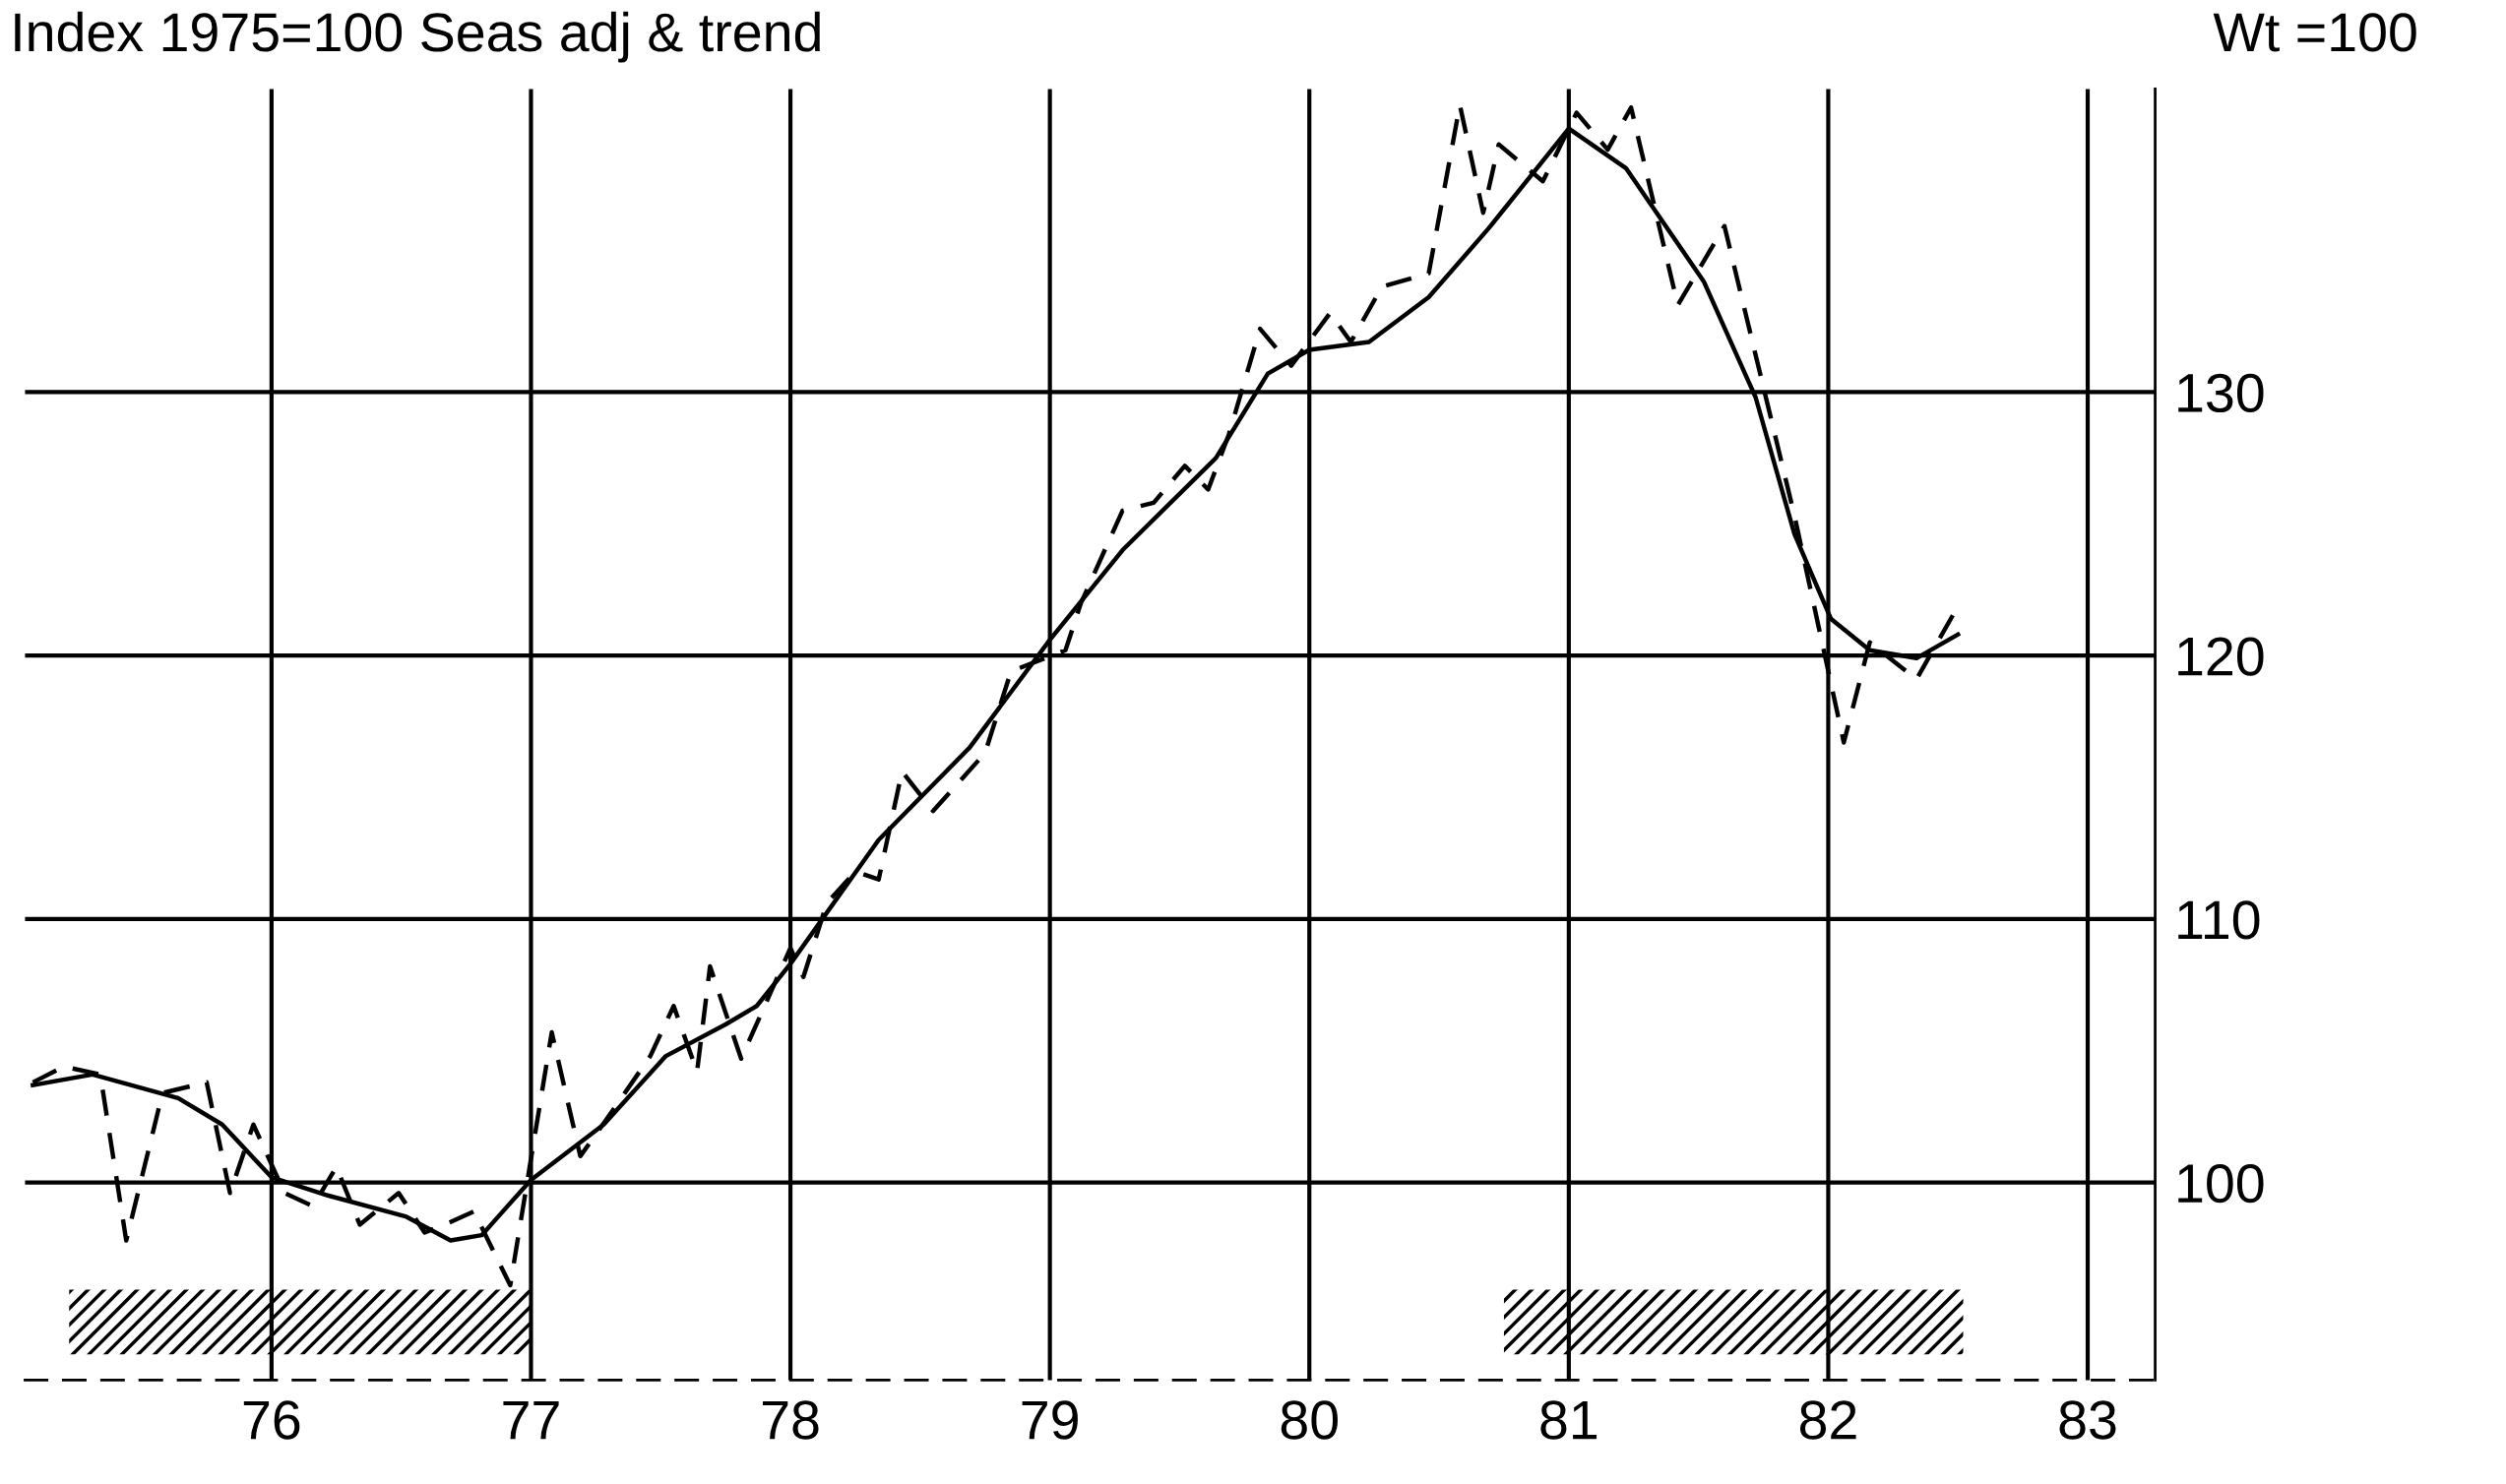 This screenshot has height=1484, width=2506. What do you see at coordinates (2221, 393) in the screenshot?
I see `y-tick-label: 130` at bounding box center [2221, 393].